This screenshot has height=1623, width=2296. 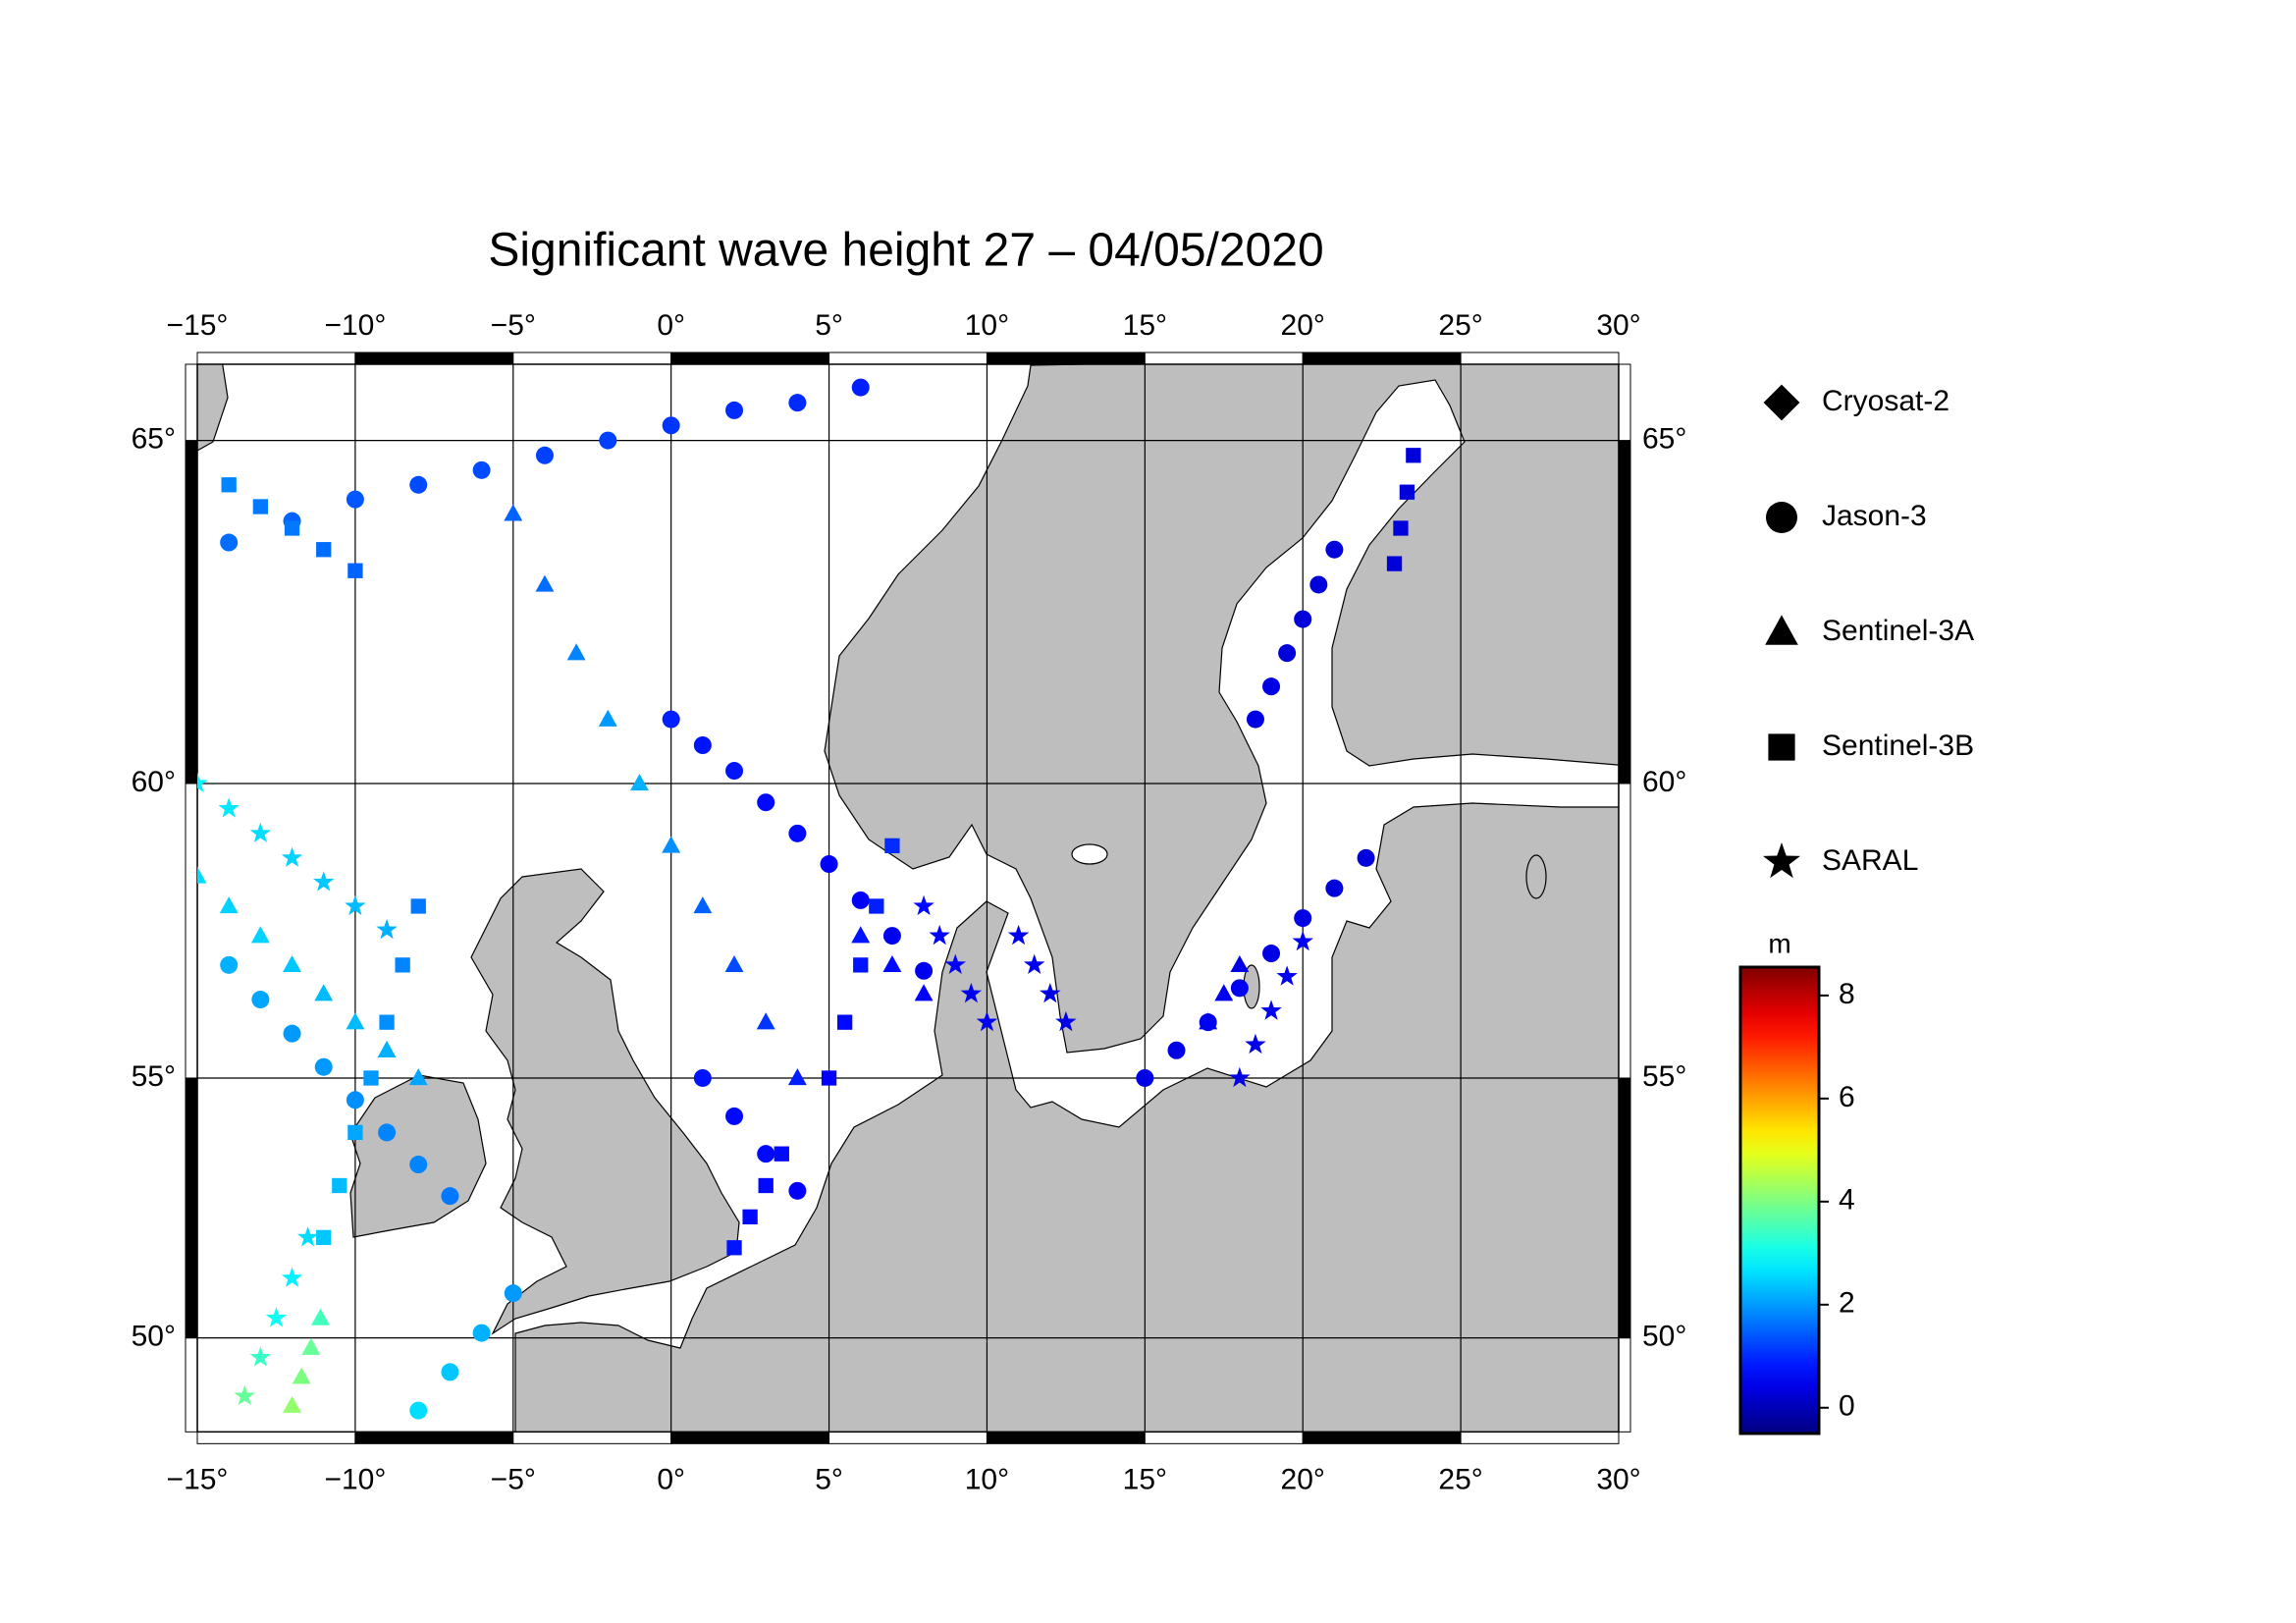 I want to click on colorbar-tick-label: 4, so click(x=1847, y=1200).